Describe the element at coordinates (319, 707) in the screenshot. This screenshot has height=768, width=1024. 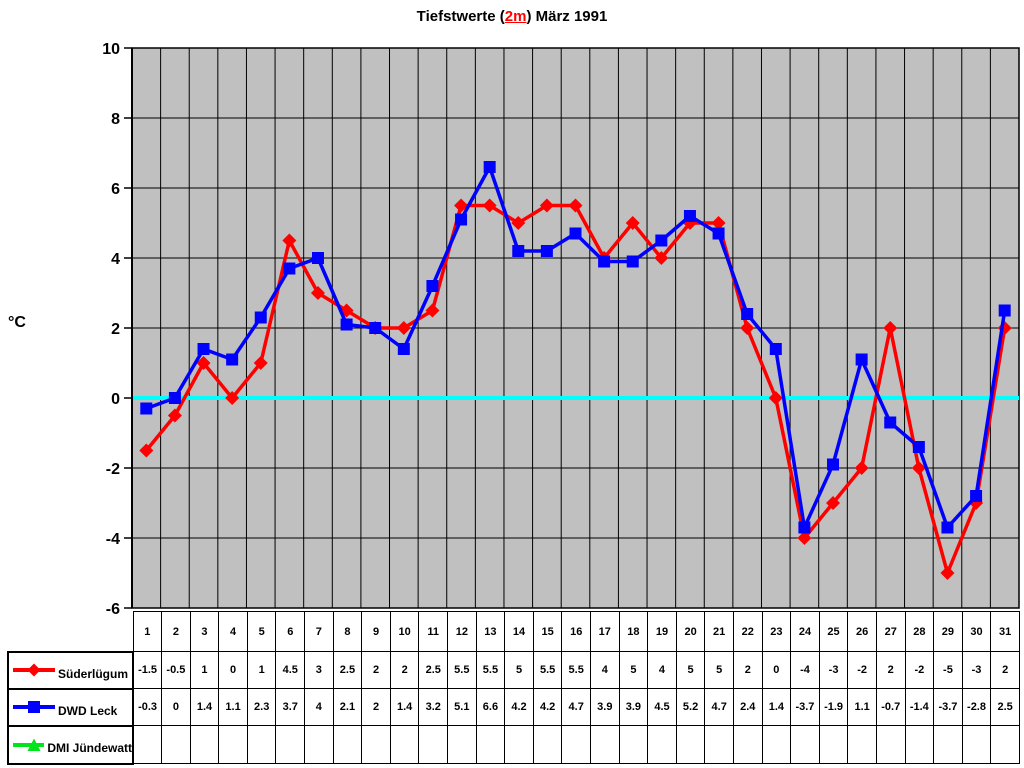
I see `value-cell: 4` at that location.